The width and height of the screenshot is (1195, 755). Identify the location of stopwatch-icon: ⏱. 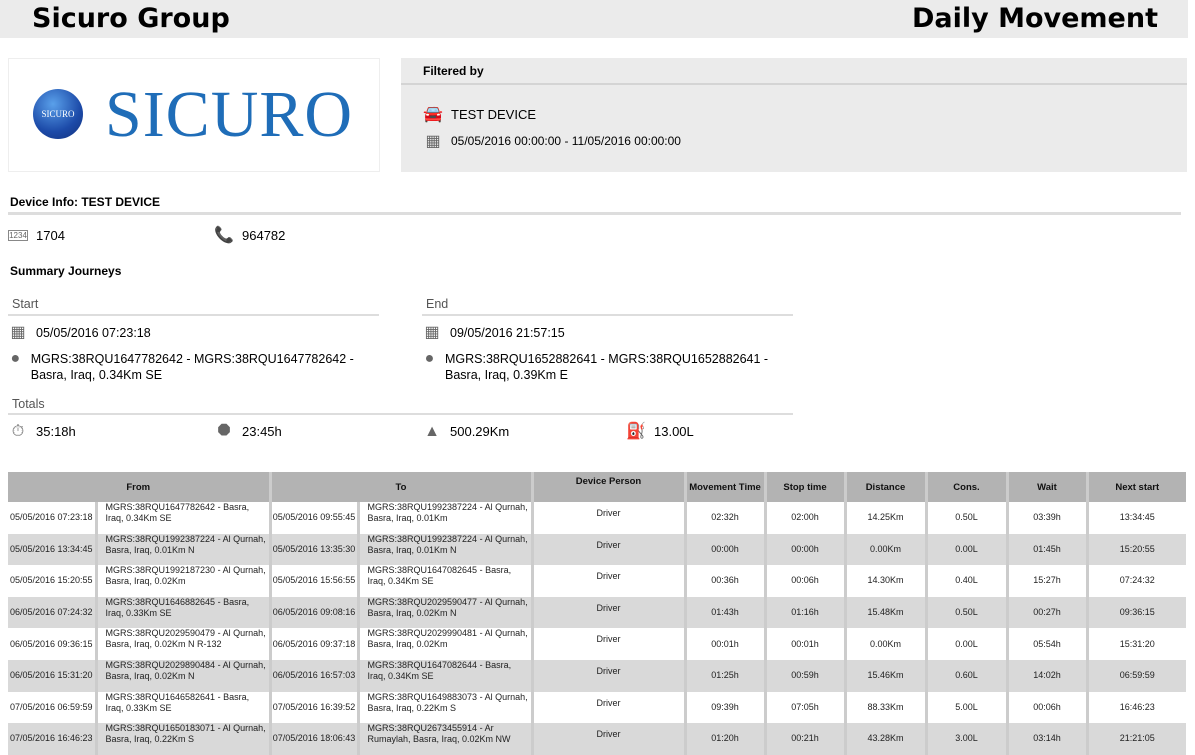
(18, 431).